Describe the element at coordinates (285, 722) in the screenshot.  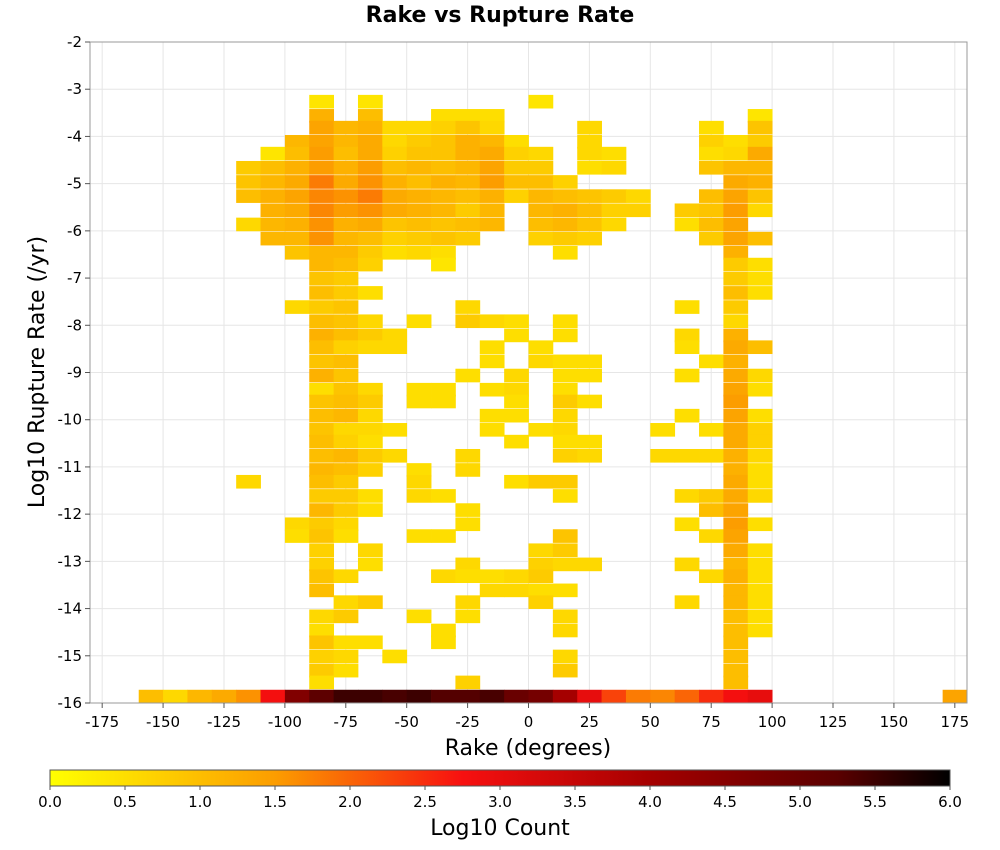
I see `x-tick-label: -100` at that location.